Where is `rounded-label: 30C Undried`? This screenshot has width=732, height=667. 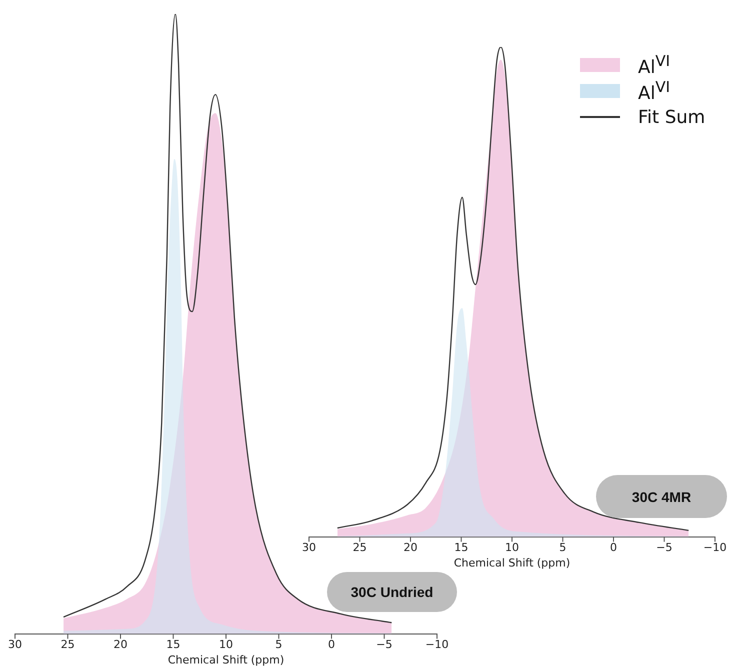
rounded-label: 30C Undried is located at coordinates (392, 592).